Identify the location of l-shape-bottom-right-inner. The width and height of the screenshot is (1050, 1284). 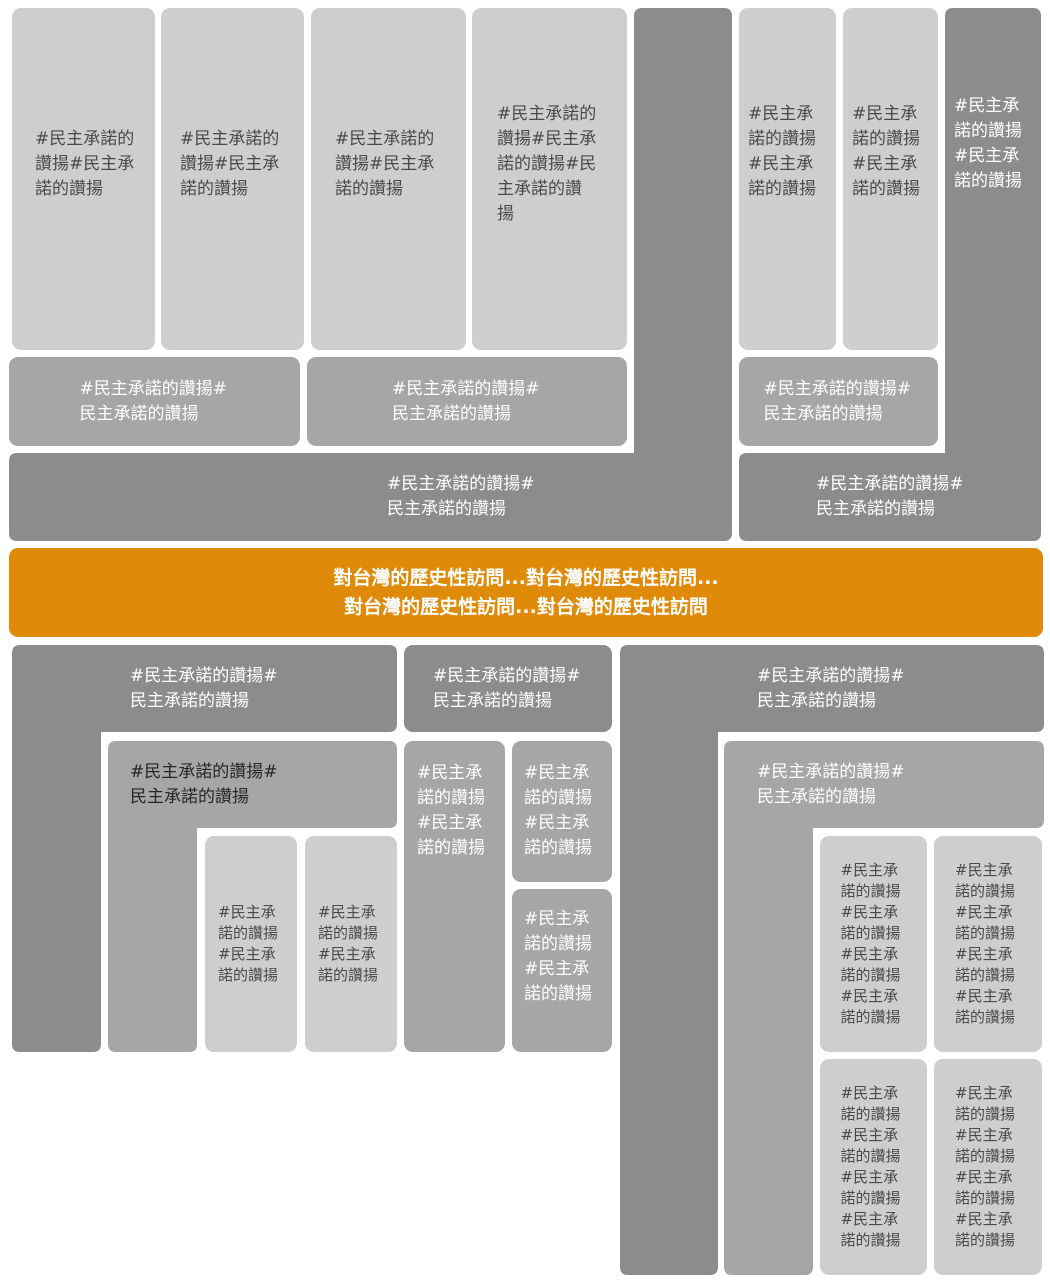
(884, 1008).